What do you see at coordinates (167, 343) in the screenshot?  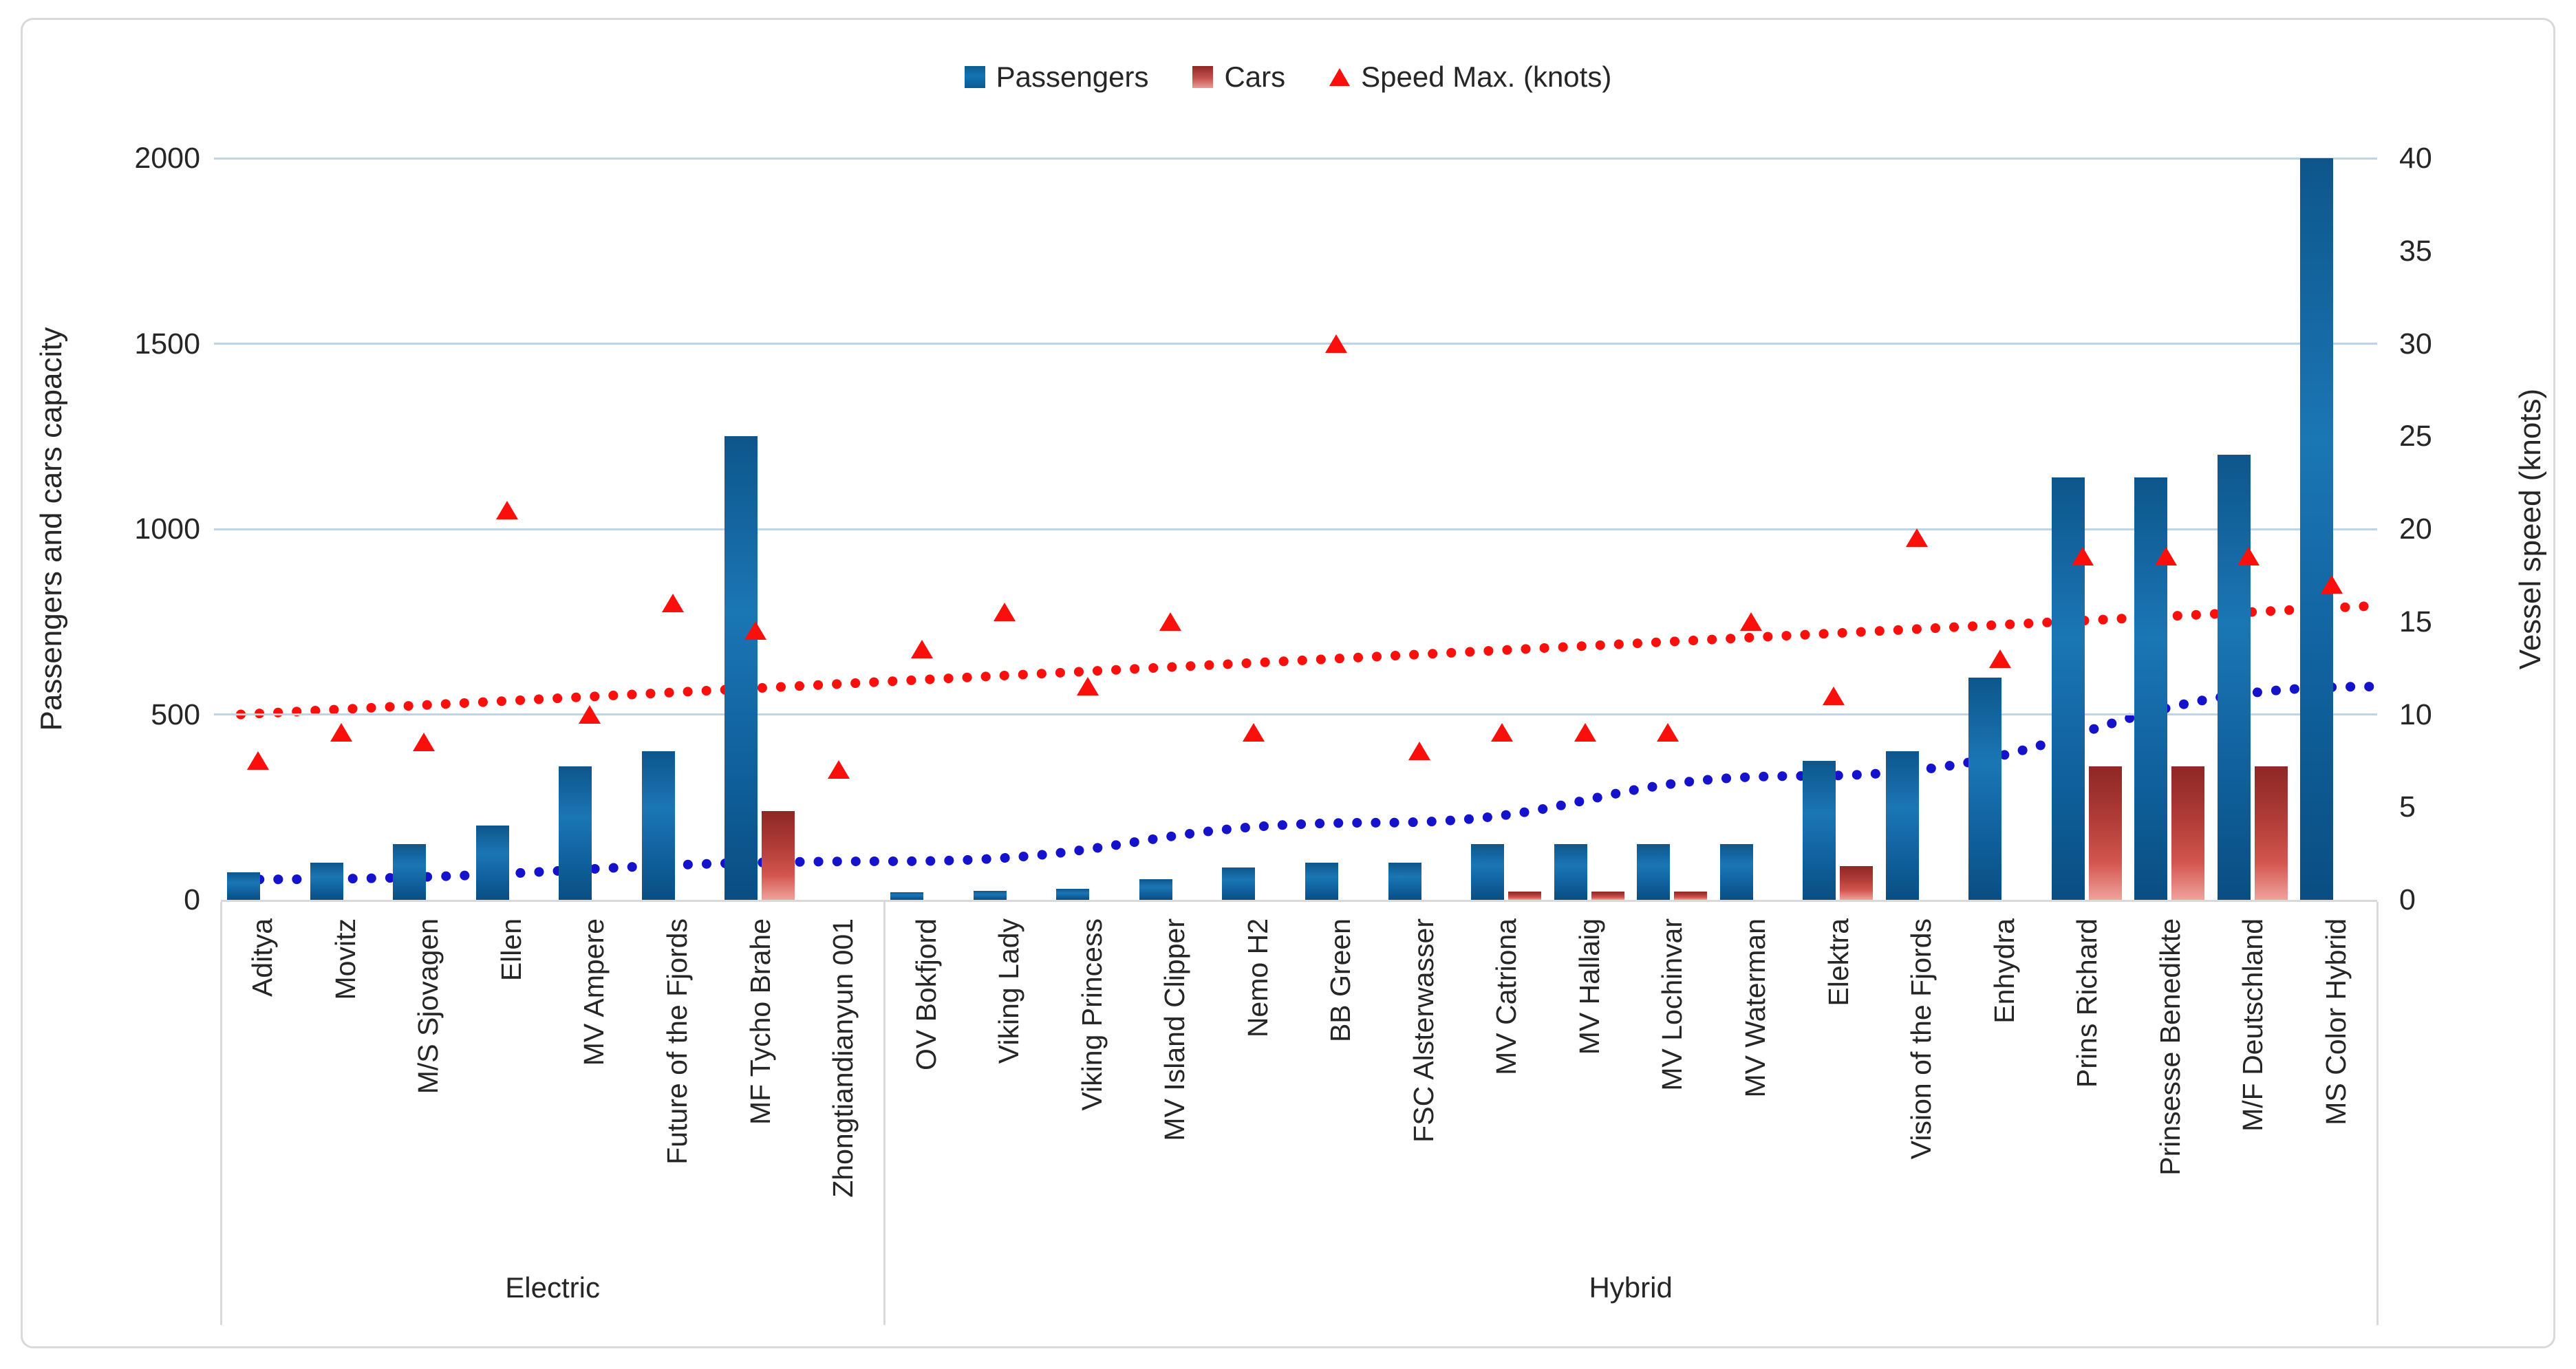 I see `left-axis-tick-1500: 1500` at bounding box center [167, 343].